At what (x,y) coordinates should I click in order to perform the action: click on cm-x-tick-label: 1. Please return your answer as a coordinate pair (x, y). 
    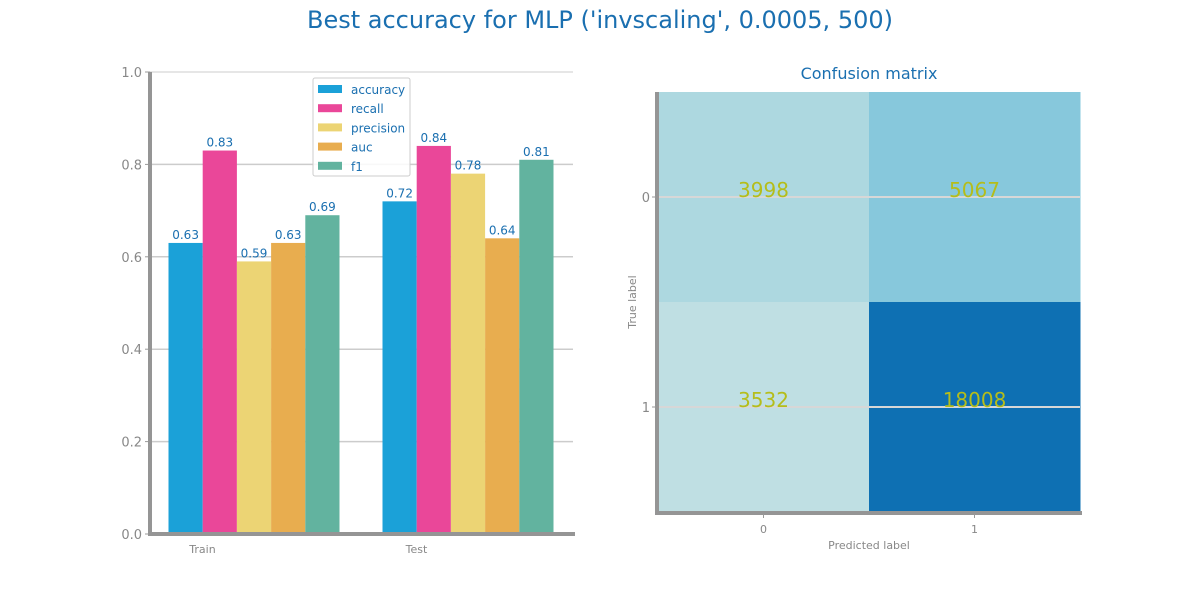
    Looking at the image, I should click on (974, 529).